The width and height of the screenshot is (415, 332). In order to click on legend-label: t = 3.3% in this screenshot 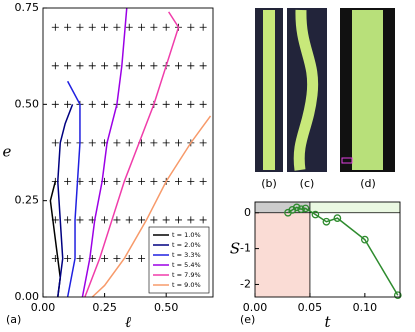, I will do `click(186, 255)`.